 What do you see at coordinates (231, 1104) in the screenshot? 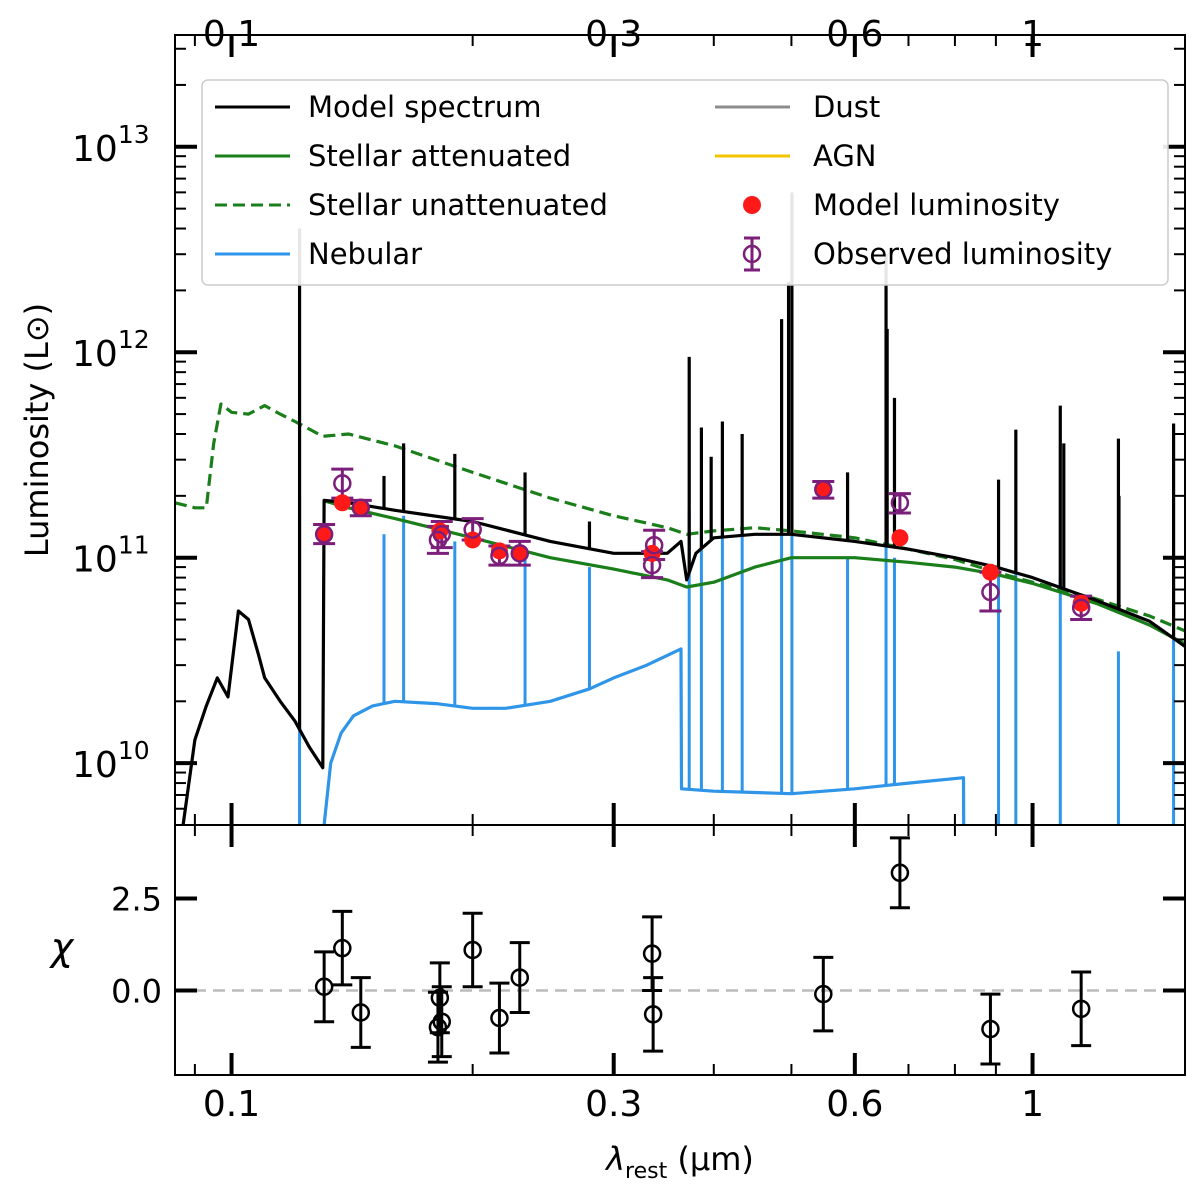
I see `x-tick-label-bottom: 0.1` at bounding box center [231, 1104].